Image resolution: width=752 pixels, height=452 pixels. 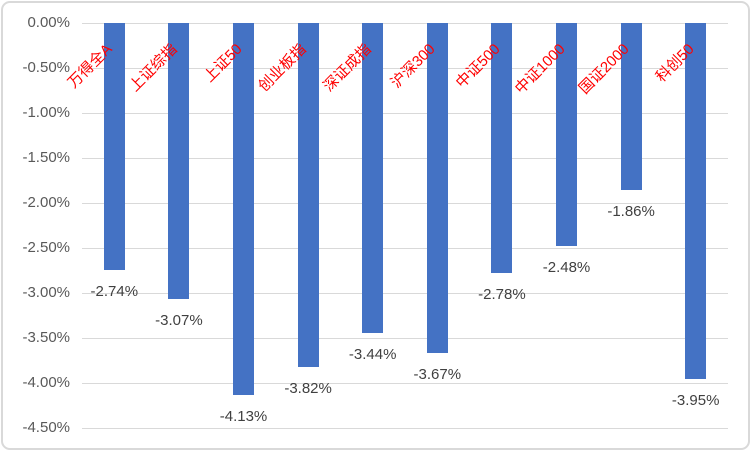 I want to click on y-axis-tick-label: -2.50%, so click(x=46, y=247).